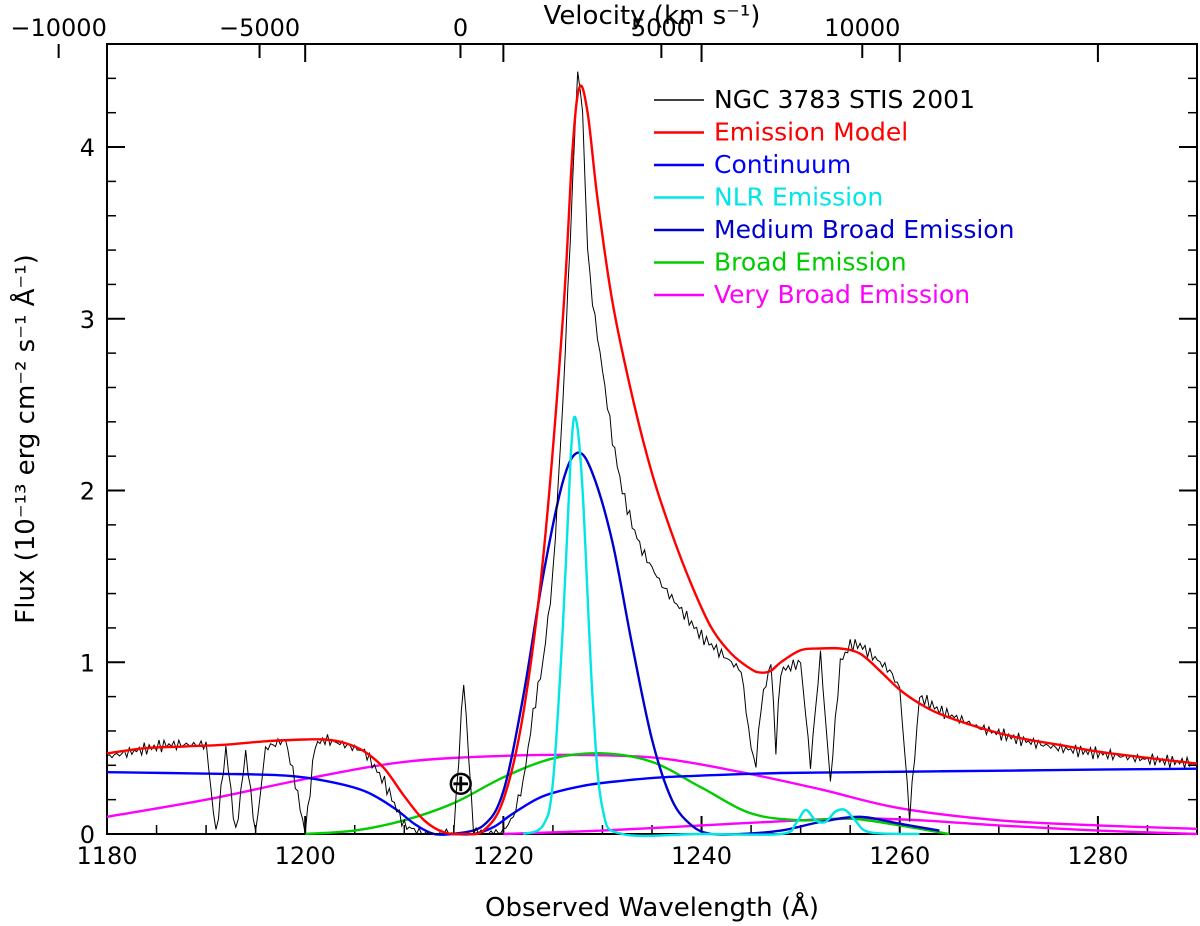 This screenshot has height=926, width=1200. Describe the element at coordinates (87, 492) in the screenshot. I see `y-tick-label: 2` at that location.